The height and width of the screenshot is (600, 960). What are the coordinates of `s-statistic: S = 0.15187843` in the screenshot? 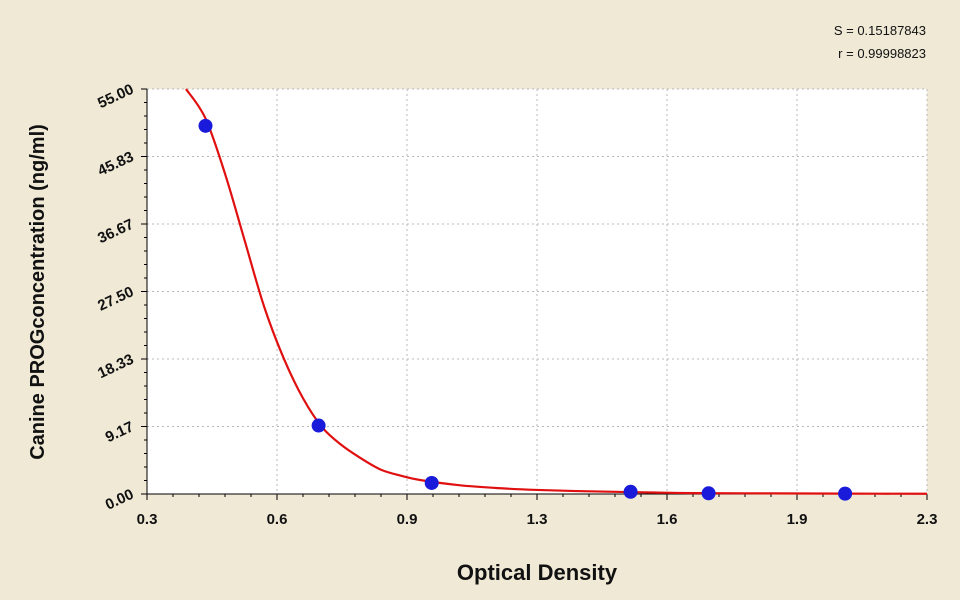 It's located at (879, 30).